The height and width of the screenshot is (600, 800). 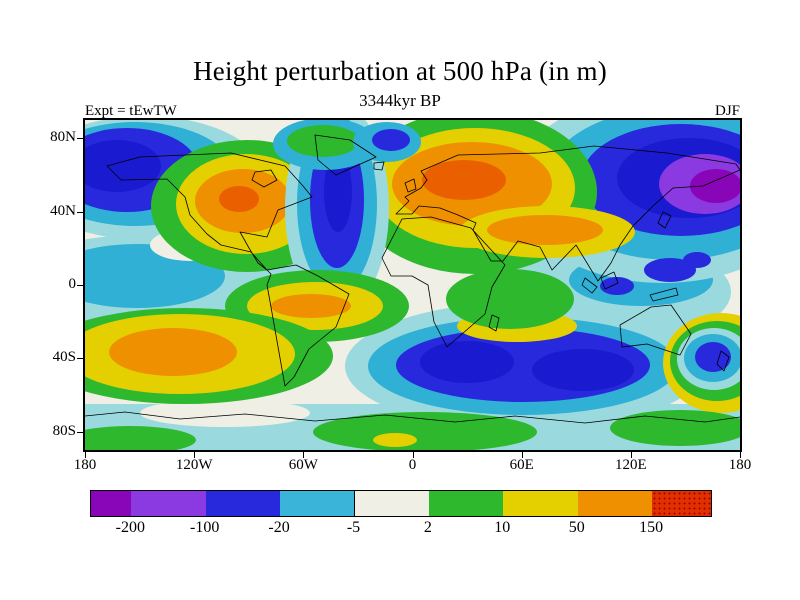 What do you see at coordinates (727, 111) in the screenshot?
I see `season-label: DJF` at bounding box center [727, 111].